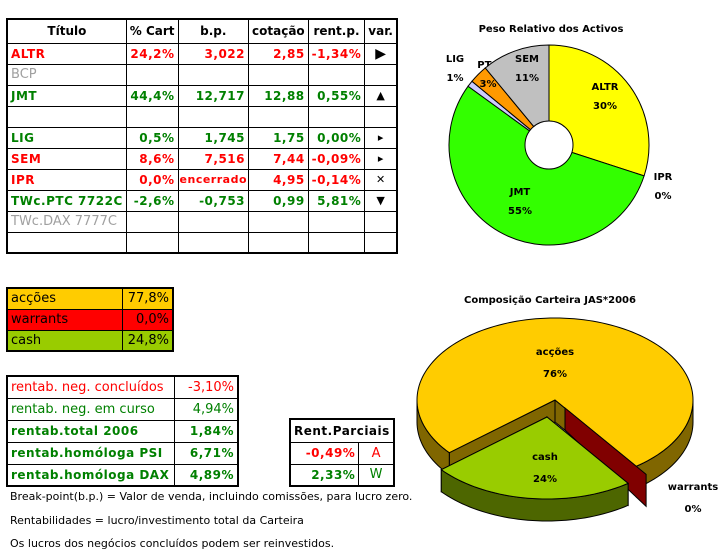 The image size is (722, 550). I want to click on returns-value: -3,10%, so click(206, 387).